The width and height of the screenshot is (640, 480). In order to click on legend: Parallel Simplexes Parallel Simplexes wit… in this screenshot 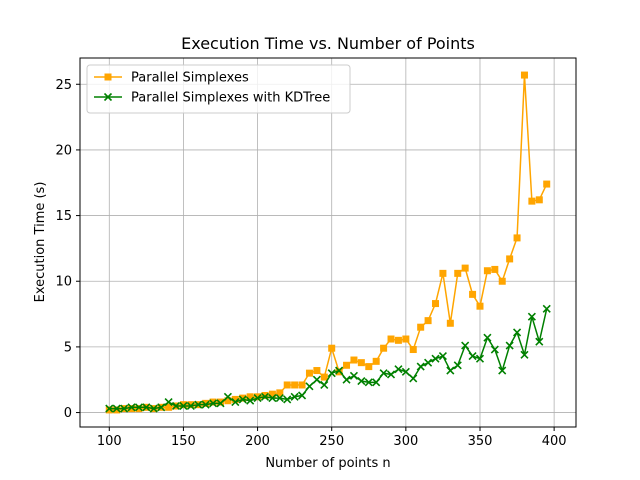, I will do `click(218, 89)`.